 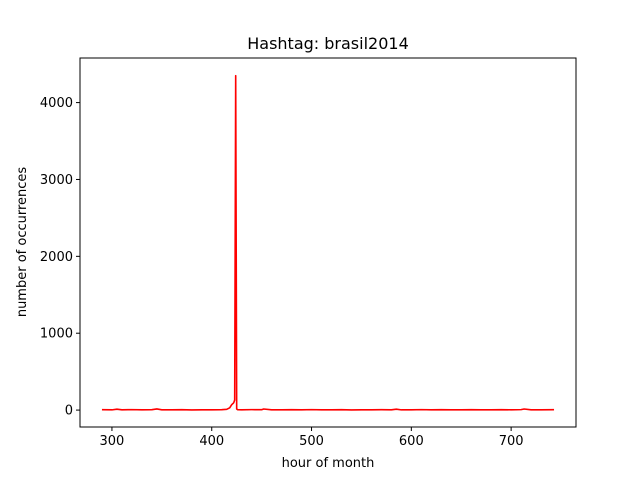 I want to click on x-tick-label: 300, so click(x=112, y=441).